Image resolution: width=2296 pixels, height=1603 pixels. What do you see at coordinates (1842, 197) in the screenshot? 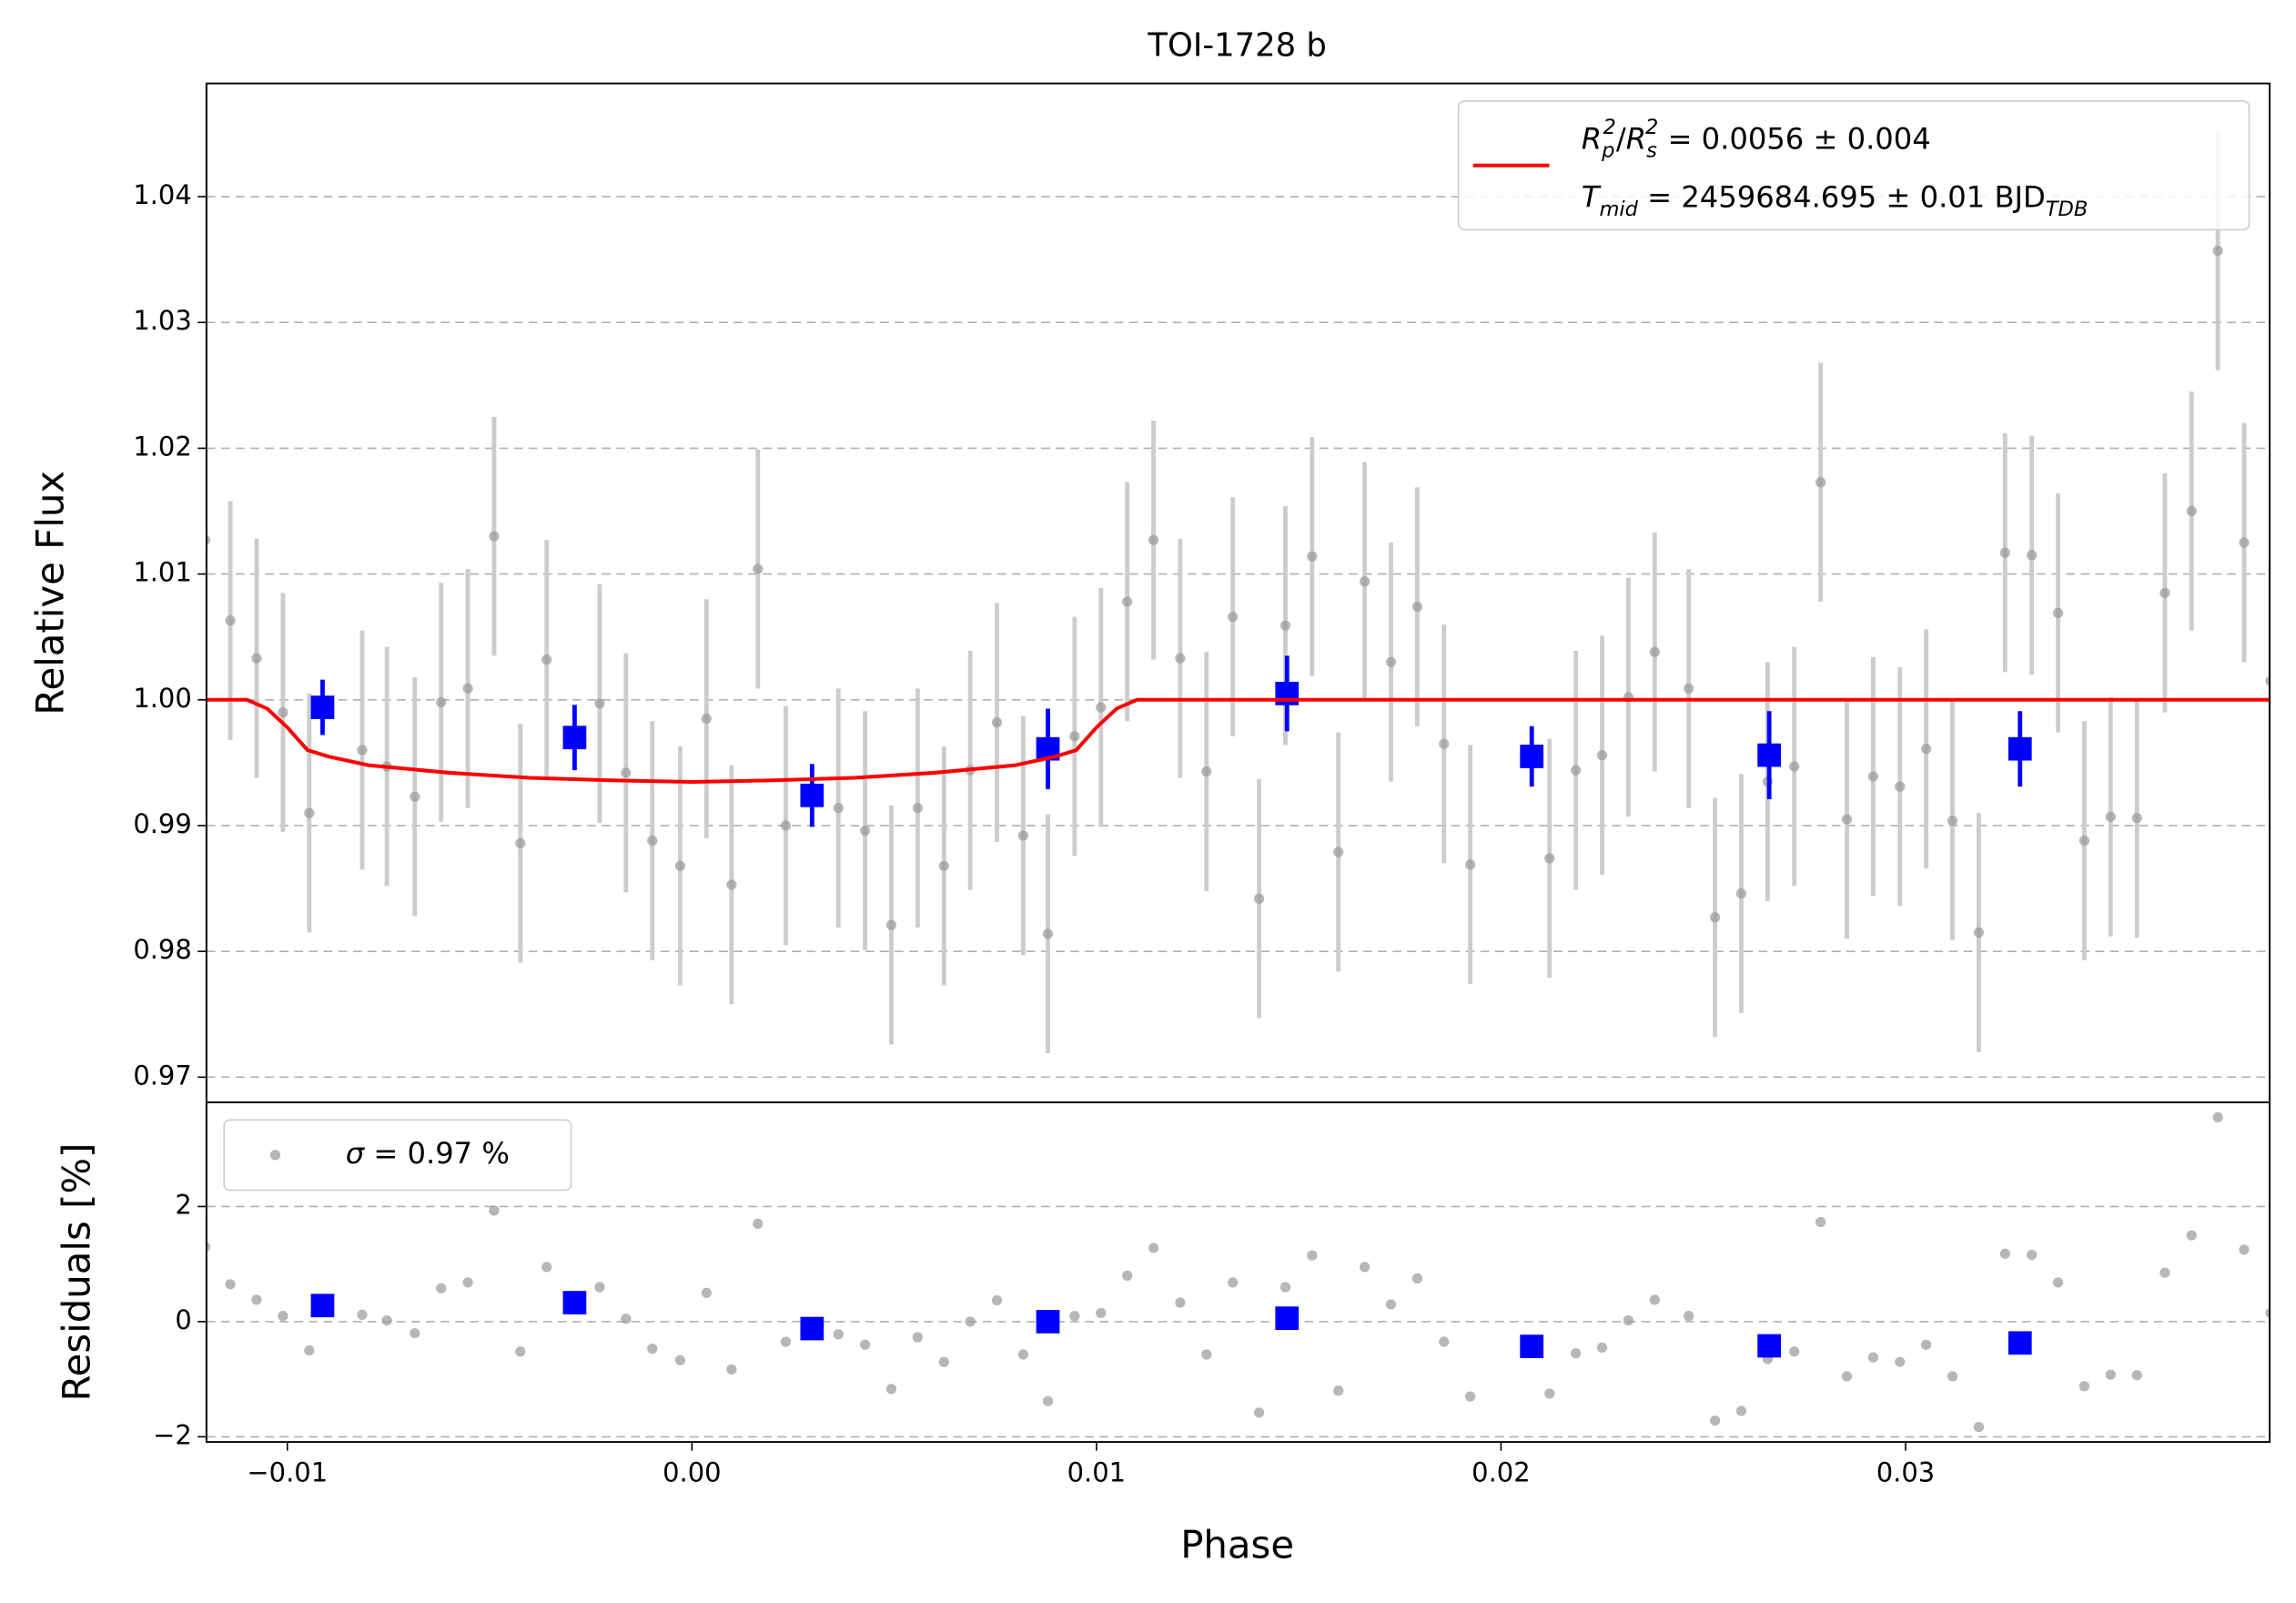
I see `legend-text: = 2459684.695 ± 0.01 BJD` at bounding box center [1842, 197].